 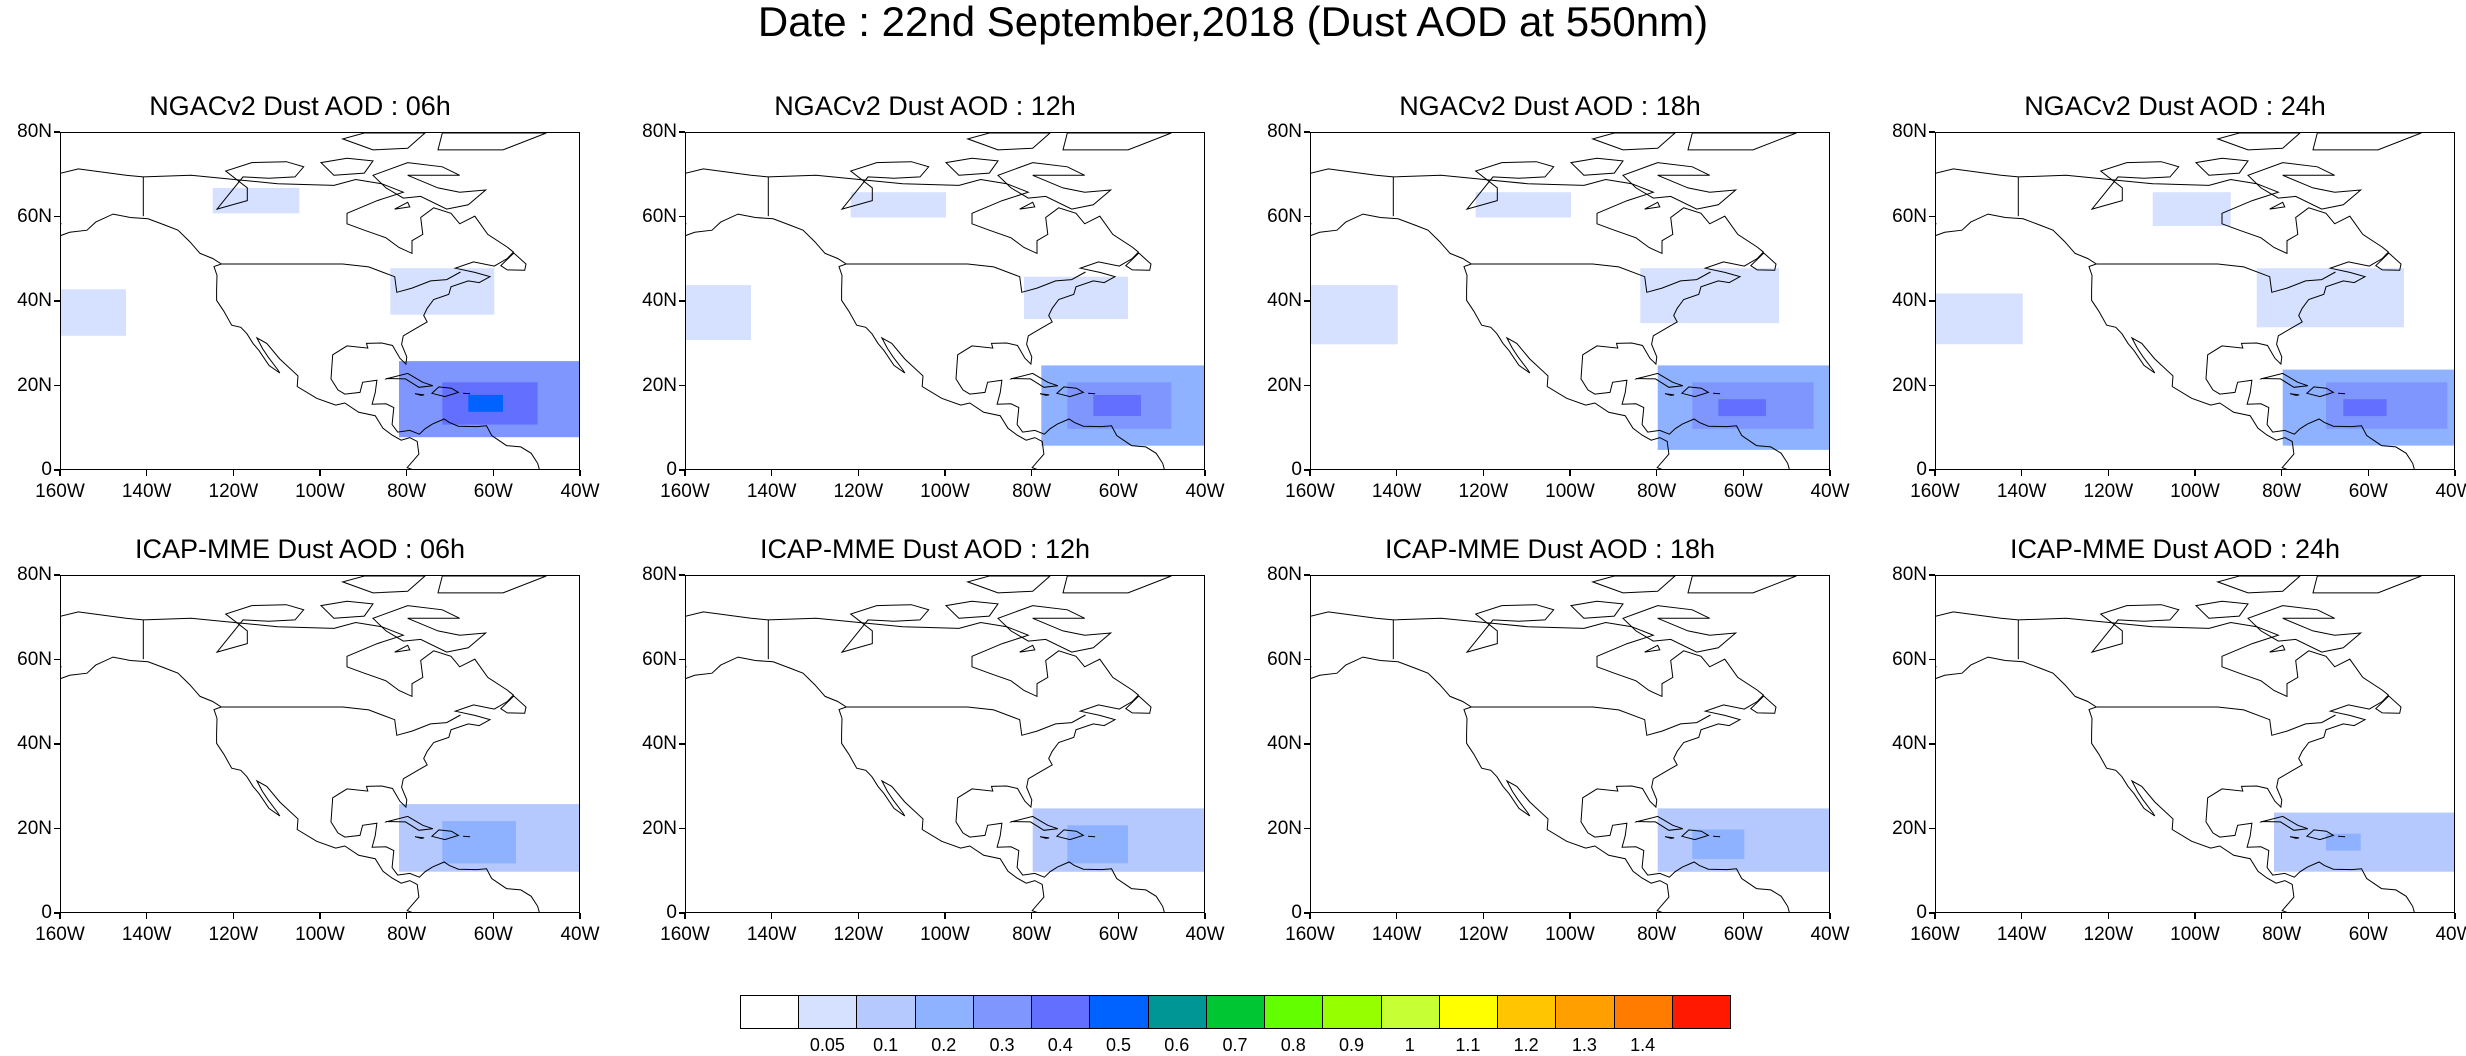 What do you see at coordinates (1526, 1045) in the screenshot?
I see `colorbar-label: 1.2` at bounding box center [1526, 1045].